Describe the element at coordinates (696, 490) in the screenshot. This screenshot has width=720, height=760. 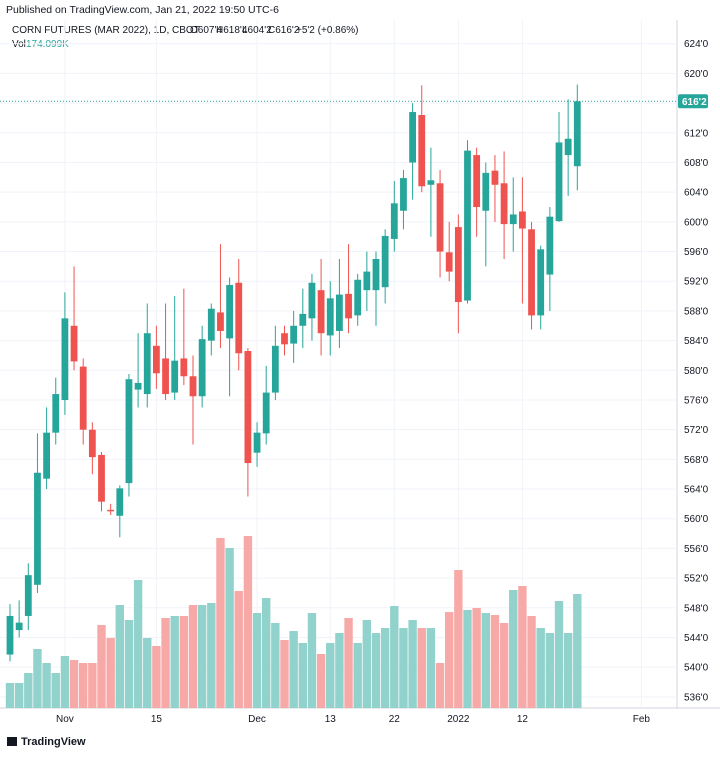
I see `y-tick-label: 564'0` at that location.